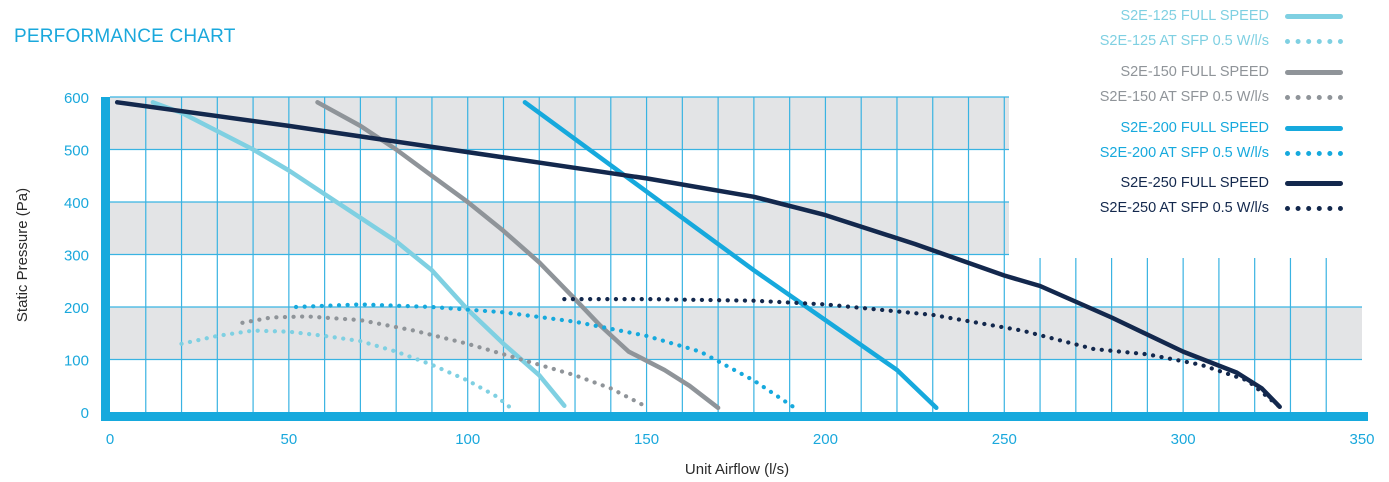 This screenshot has width=1389, height=482. I want to click on legend-item: S2E-150 FULL SPEED, so click(1254, 72).